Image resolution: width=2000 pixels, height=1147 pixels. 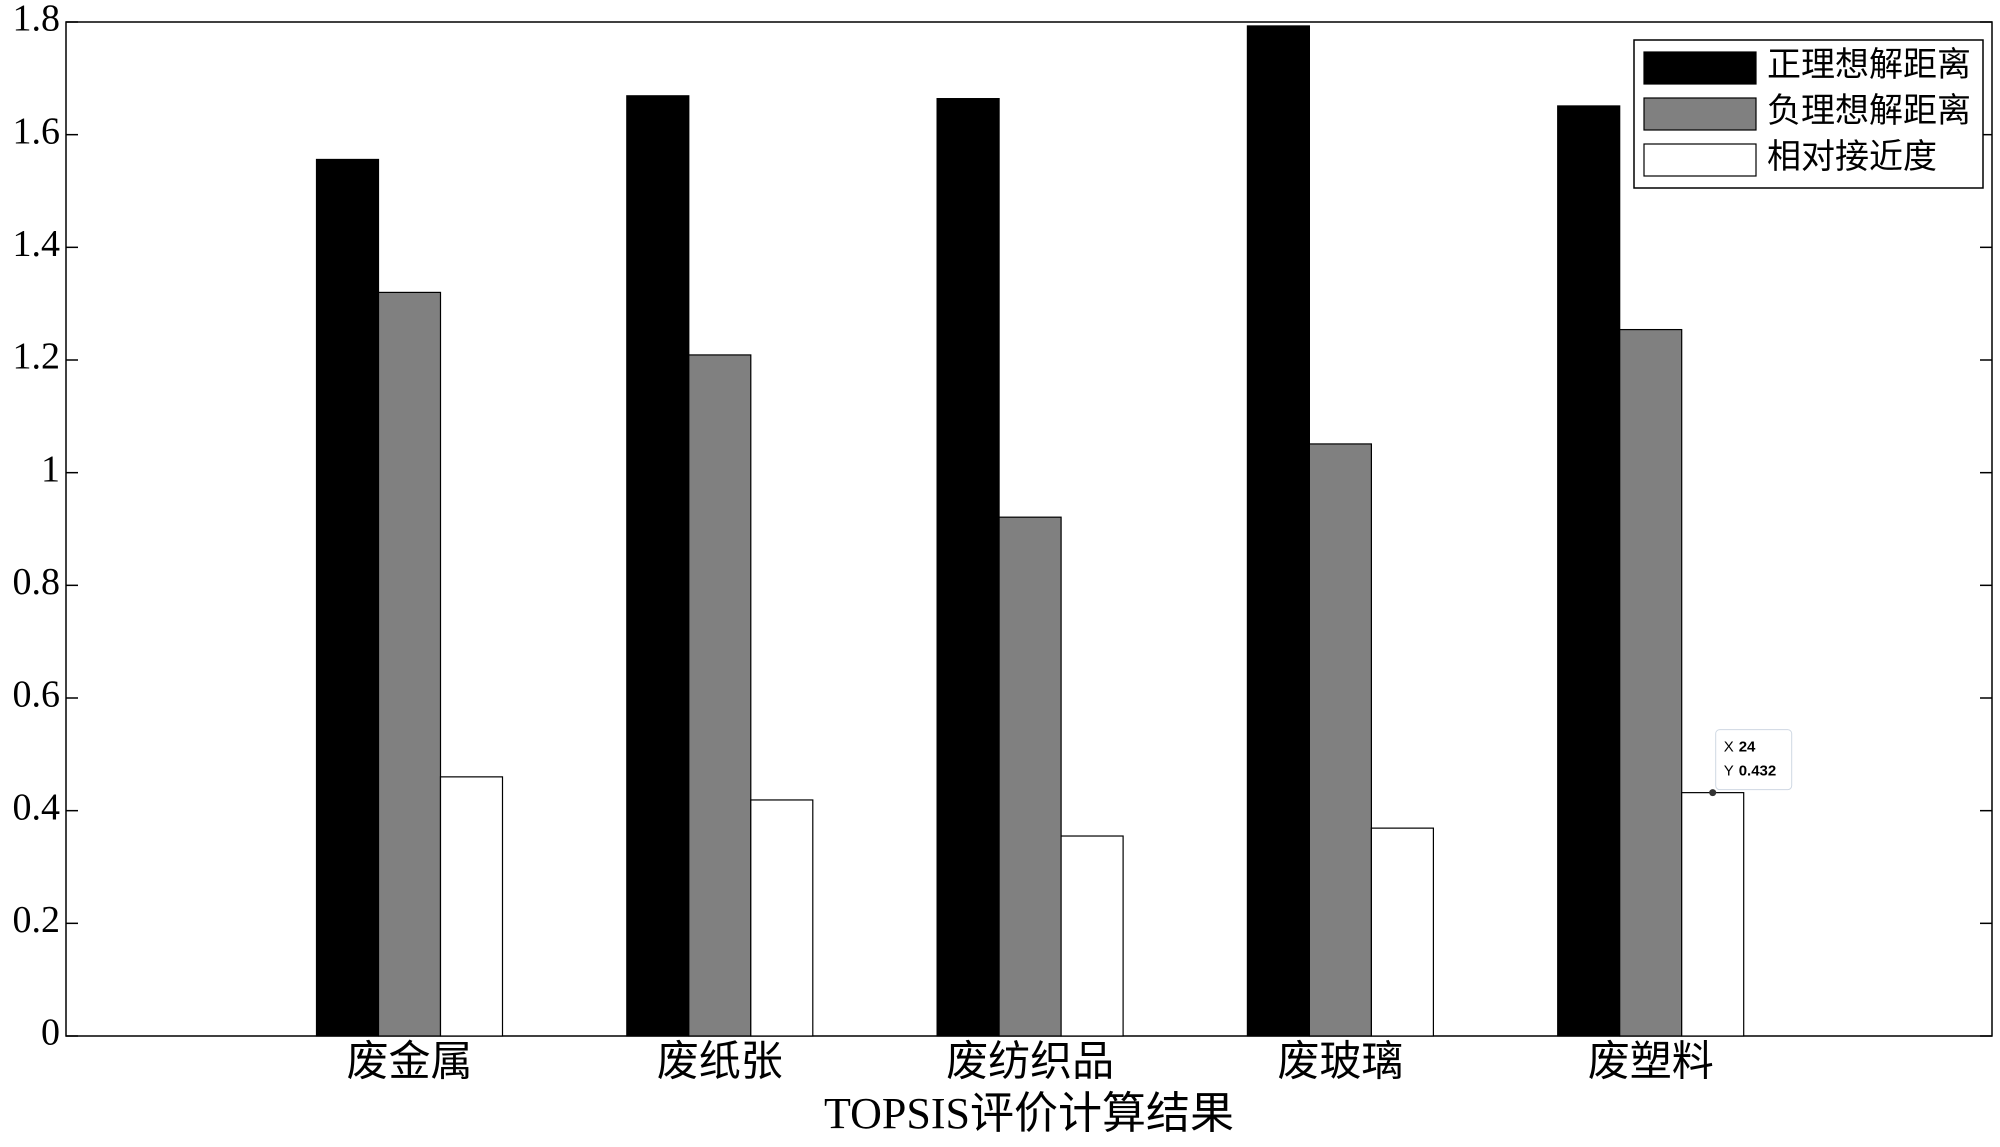 I want to click on y-tick-label: 0, so click(x=50, y=1033).